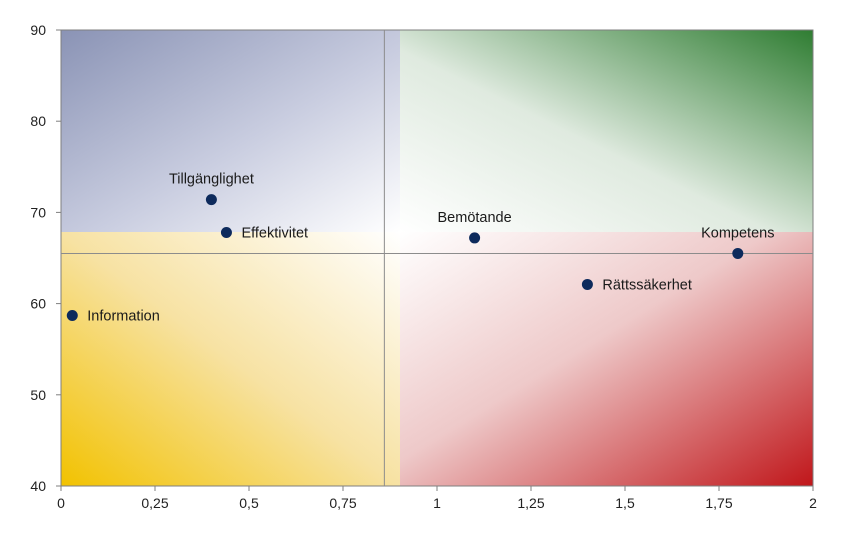  I want to click on x-tick-label: 1,5, so click(625, 503).